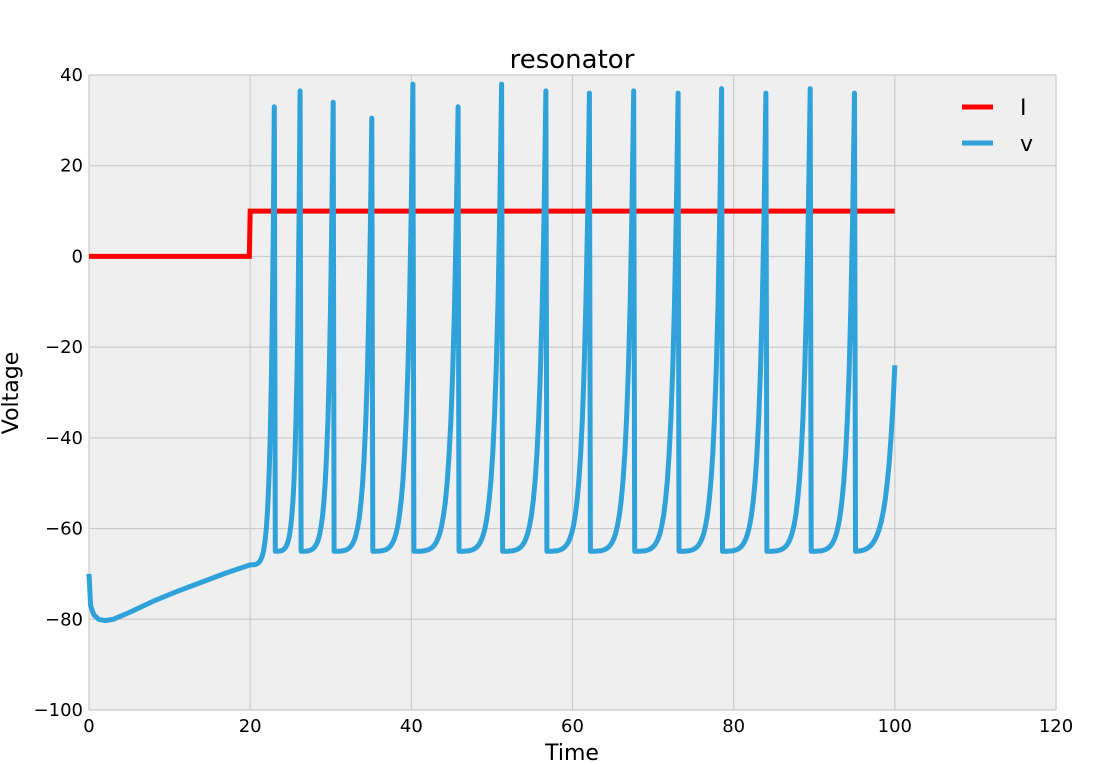  Describe the element at coordinates (572, 60) in the screenshot. I see `chart-title: resonator` at that location.